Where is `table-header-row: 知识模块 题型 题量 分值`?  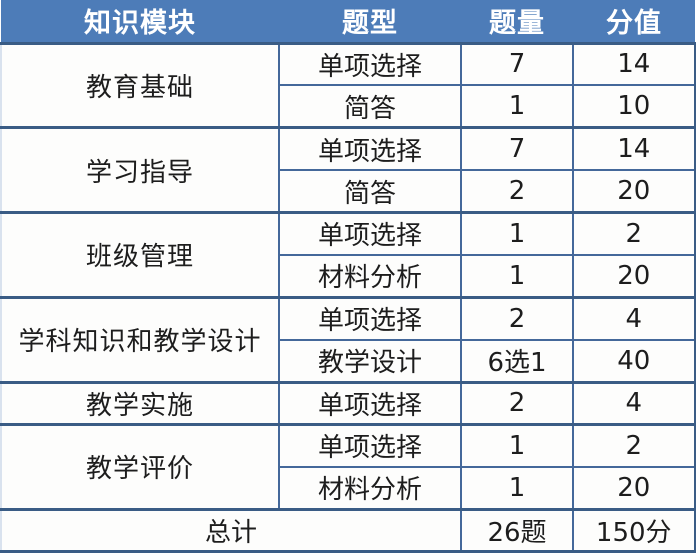
table-header-row: 知识模块 题型 题量 分值 is located at coordinates (348, 22).